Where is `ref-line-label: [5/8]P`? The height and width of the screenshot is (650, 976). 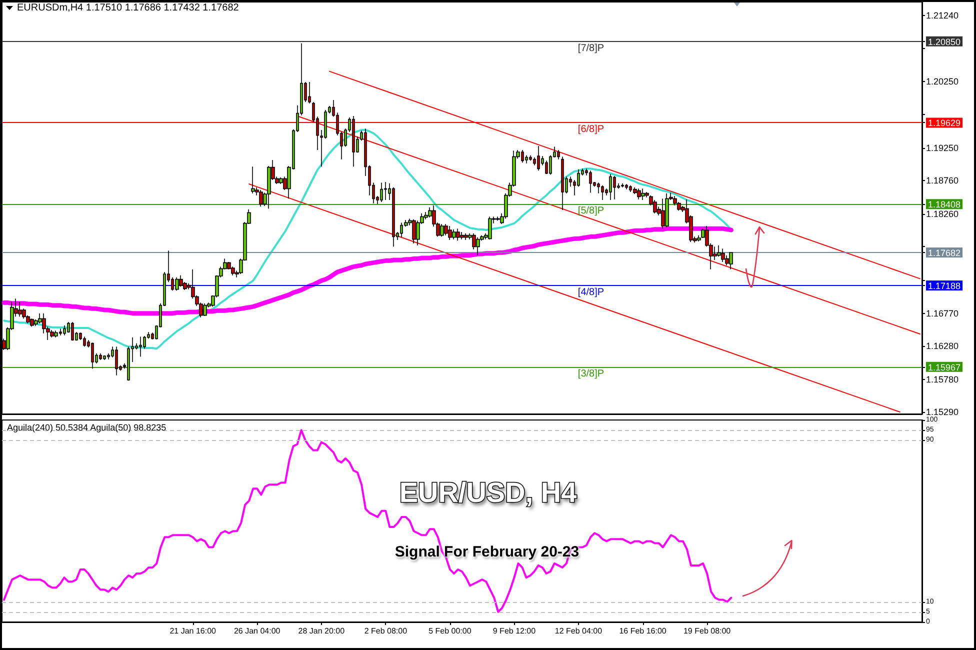
ref-line-label: [5/8]P is located at coordinates (591, 211).